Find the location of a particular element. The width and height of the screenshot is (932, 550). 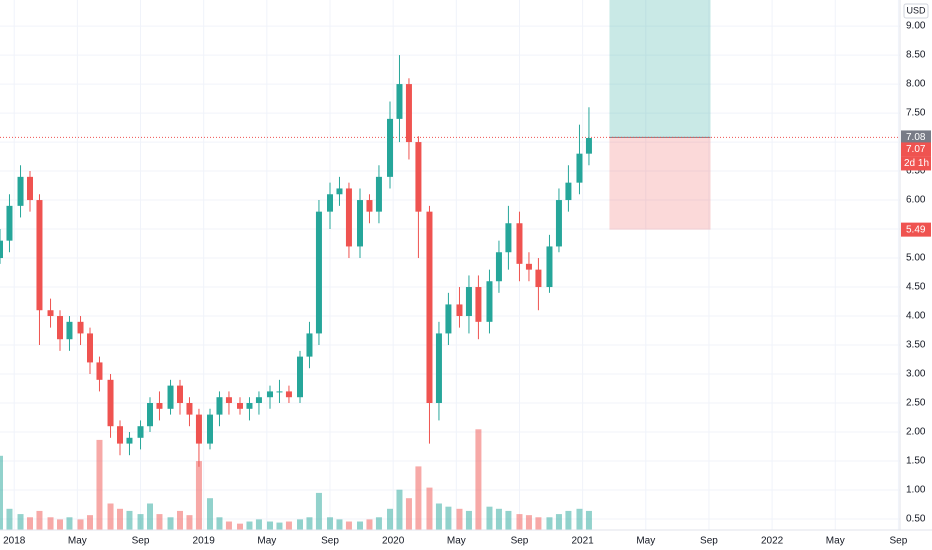

price-badge-label: 5.49 is located at coordinates (916, 229).